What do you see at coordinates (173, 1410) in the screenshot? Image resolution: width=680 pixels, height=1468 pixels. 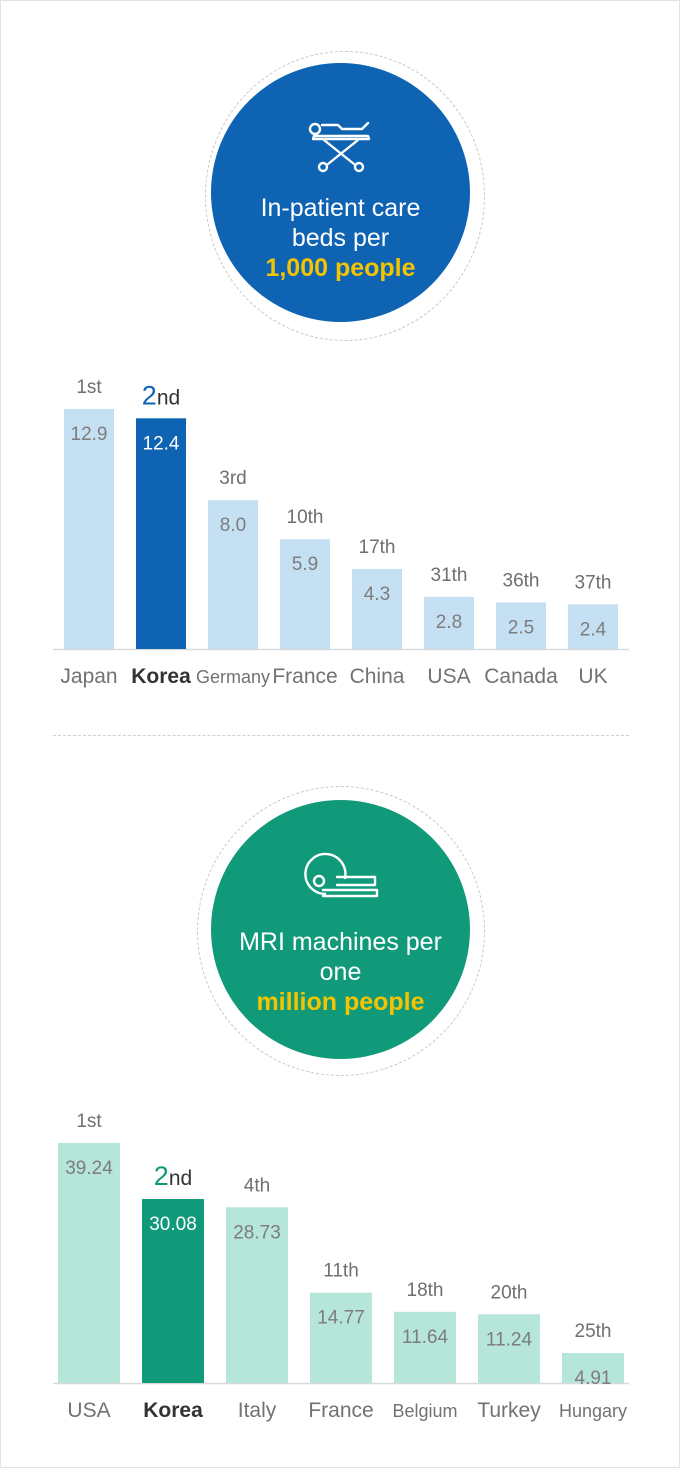 I see `mri-category-label: Korea` at bounding box center [173, 1410].